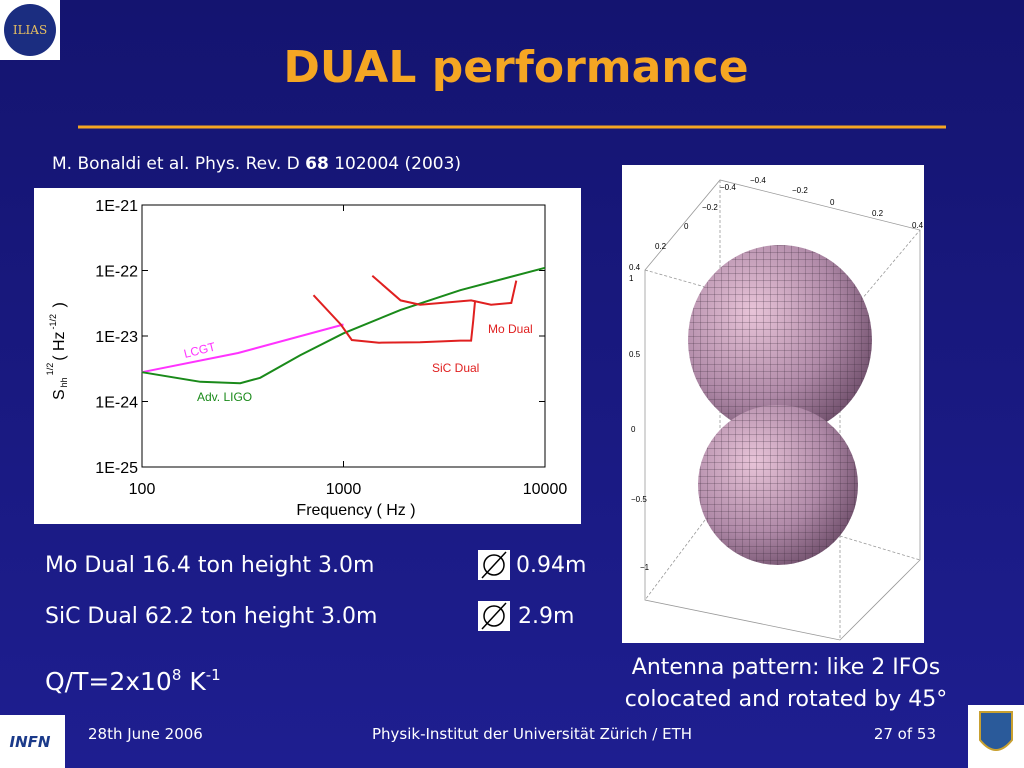  Describe the element at coordinates (786, 667) in the screenshot. I see `caption: Antenna pattern: like 2 IFOs` at that location.